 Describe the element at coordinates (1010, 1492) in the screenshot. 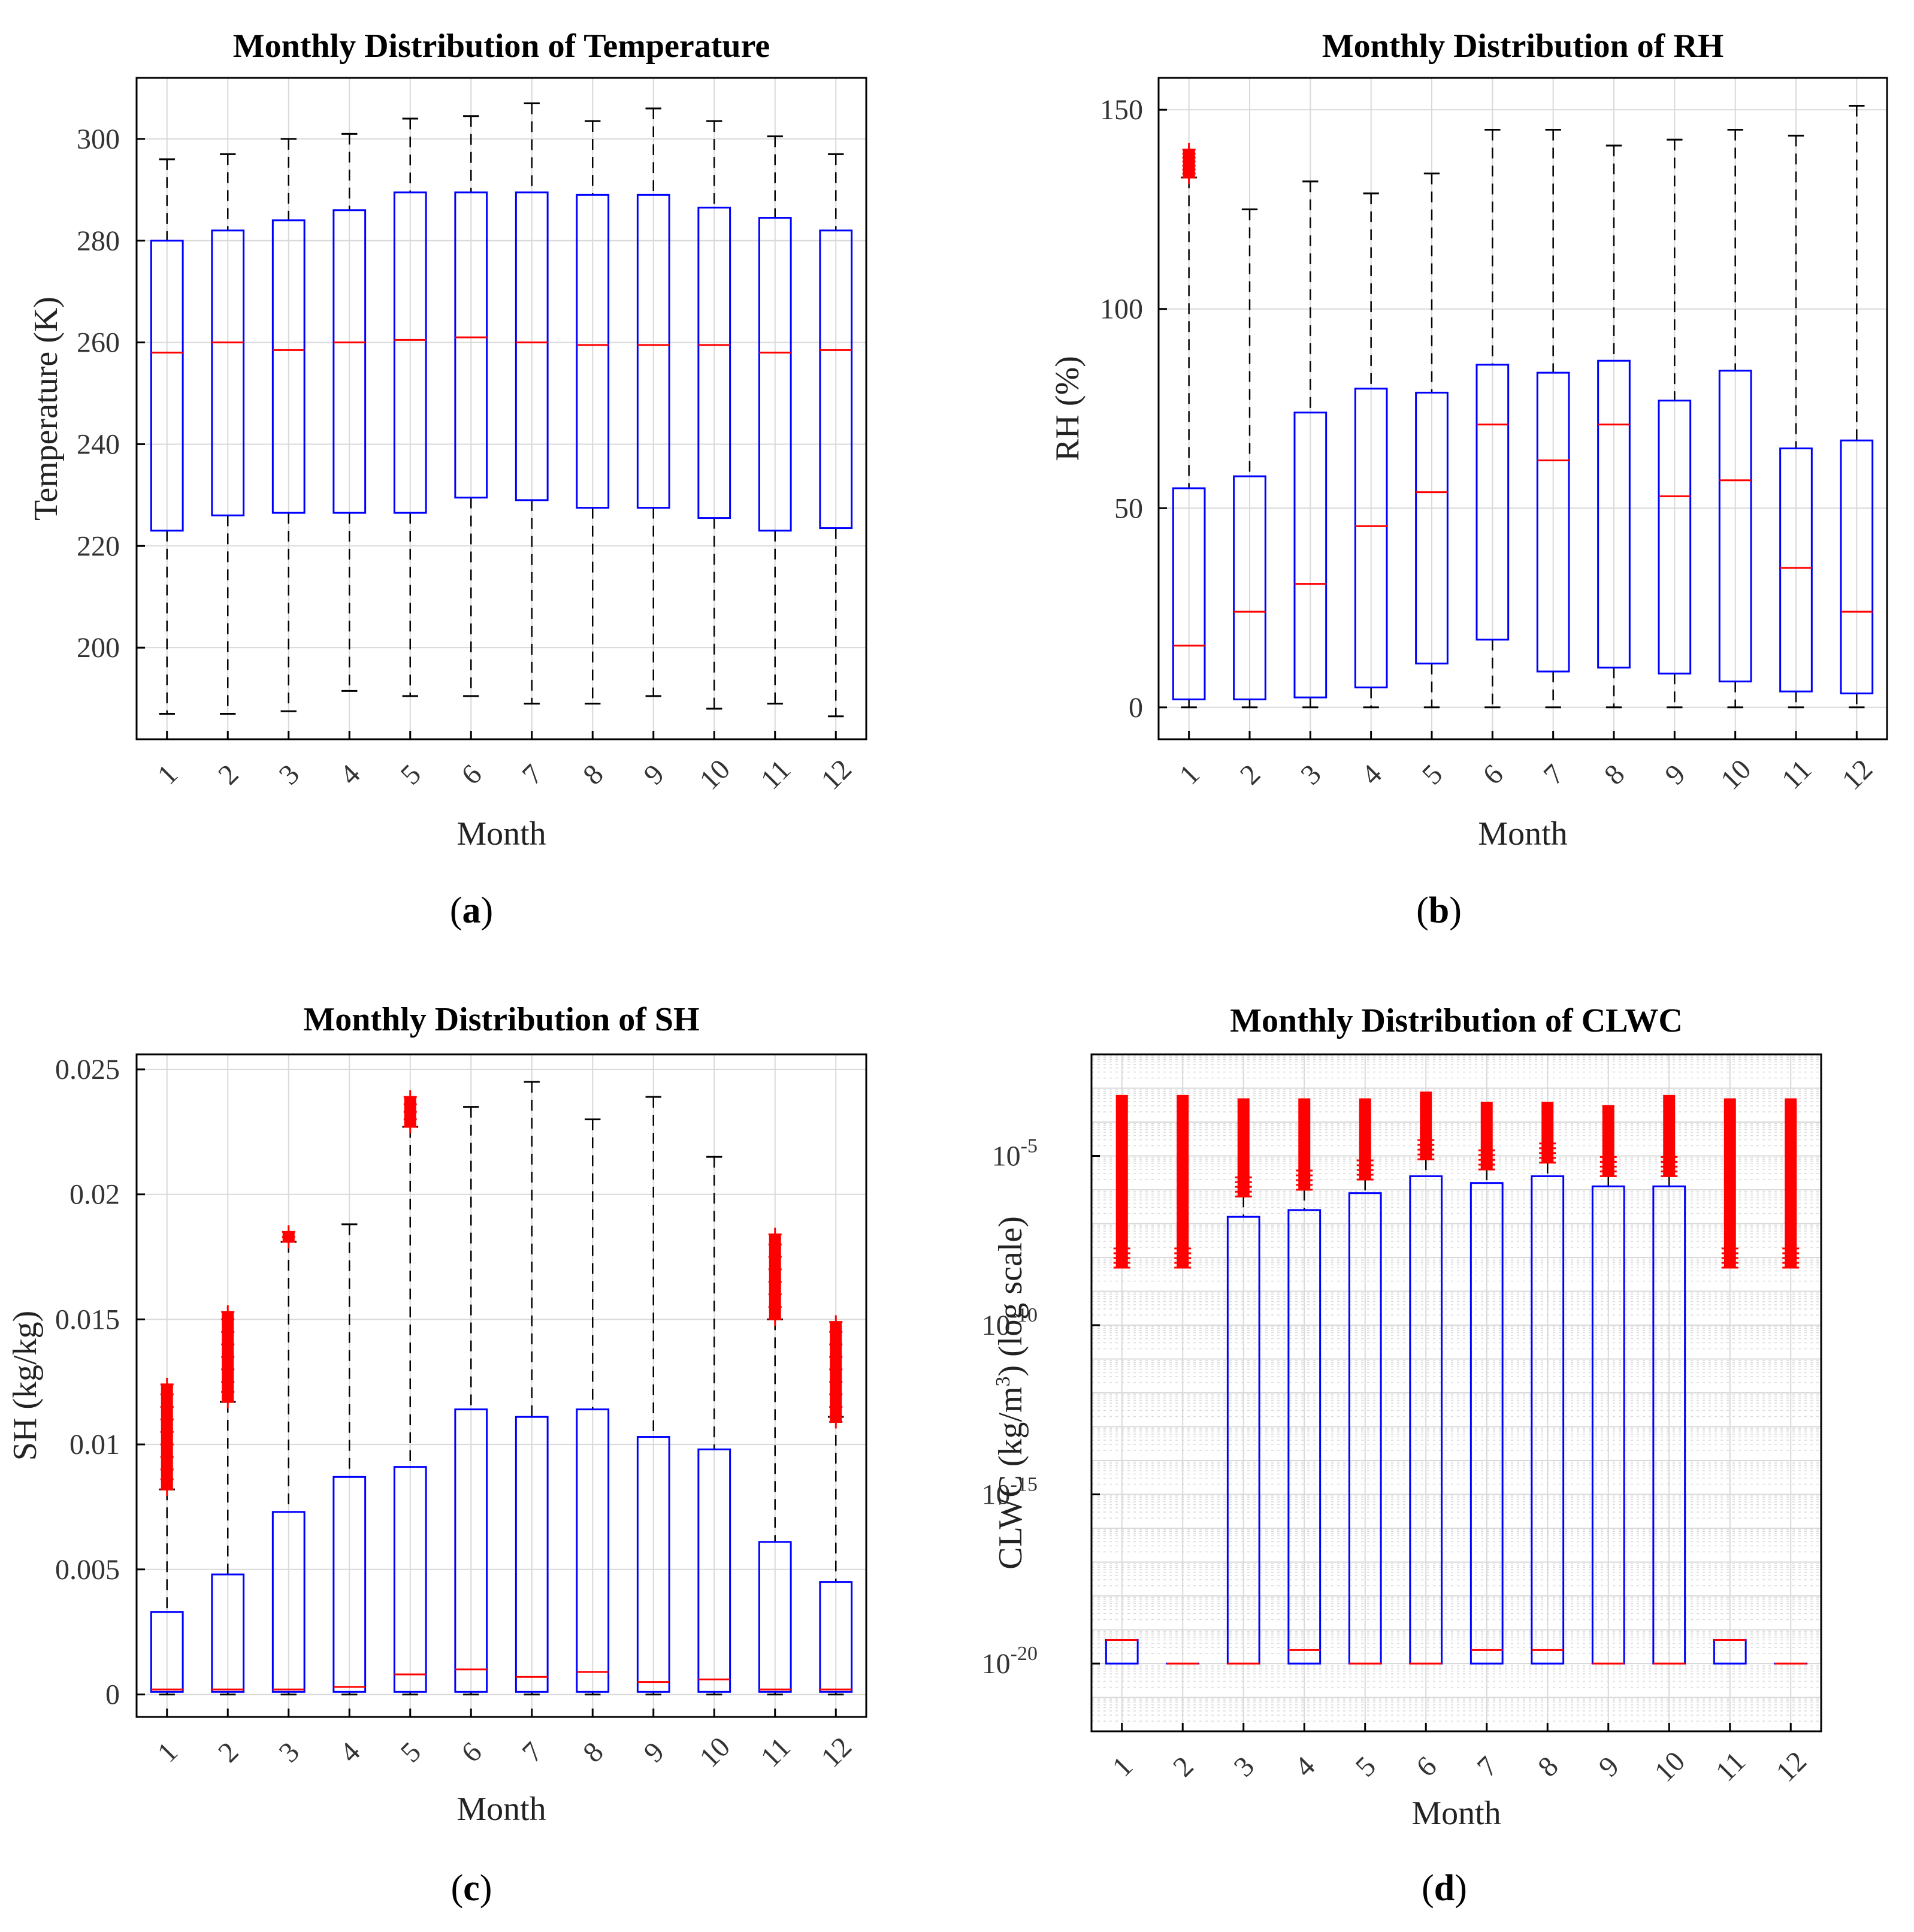

I see `y-tick-label: 10-15` at that location.